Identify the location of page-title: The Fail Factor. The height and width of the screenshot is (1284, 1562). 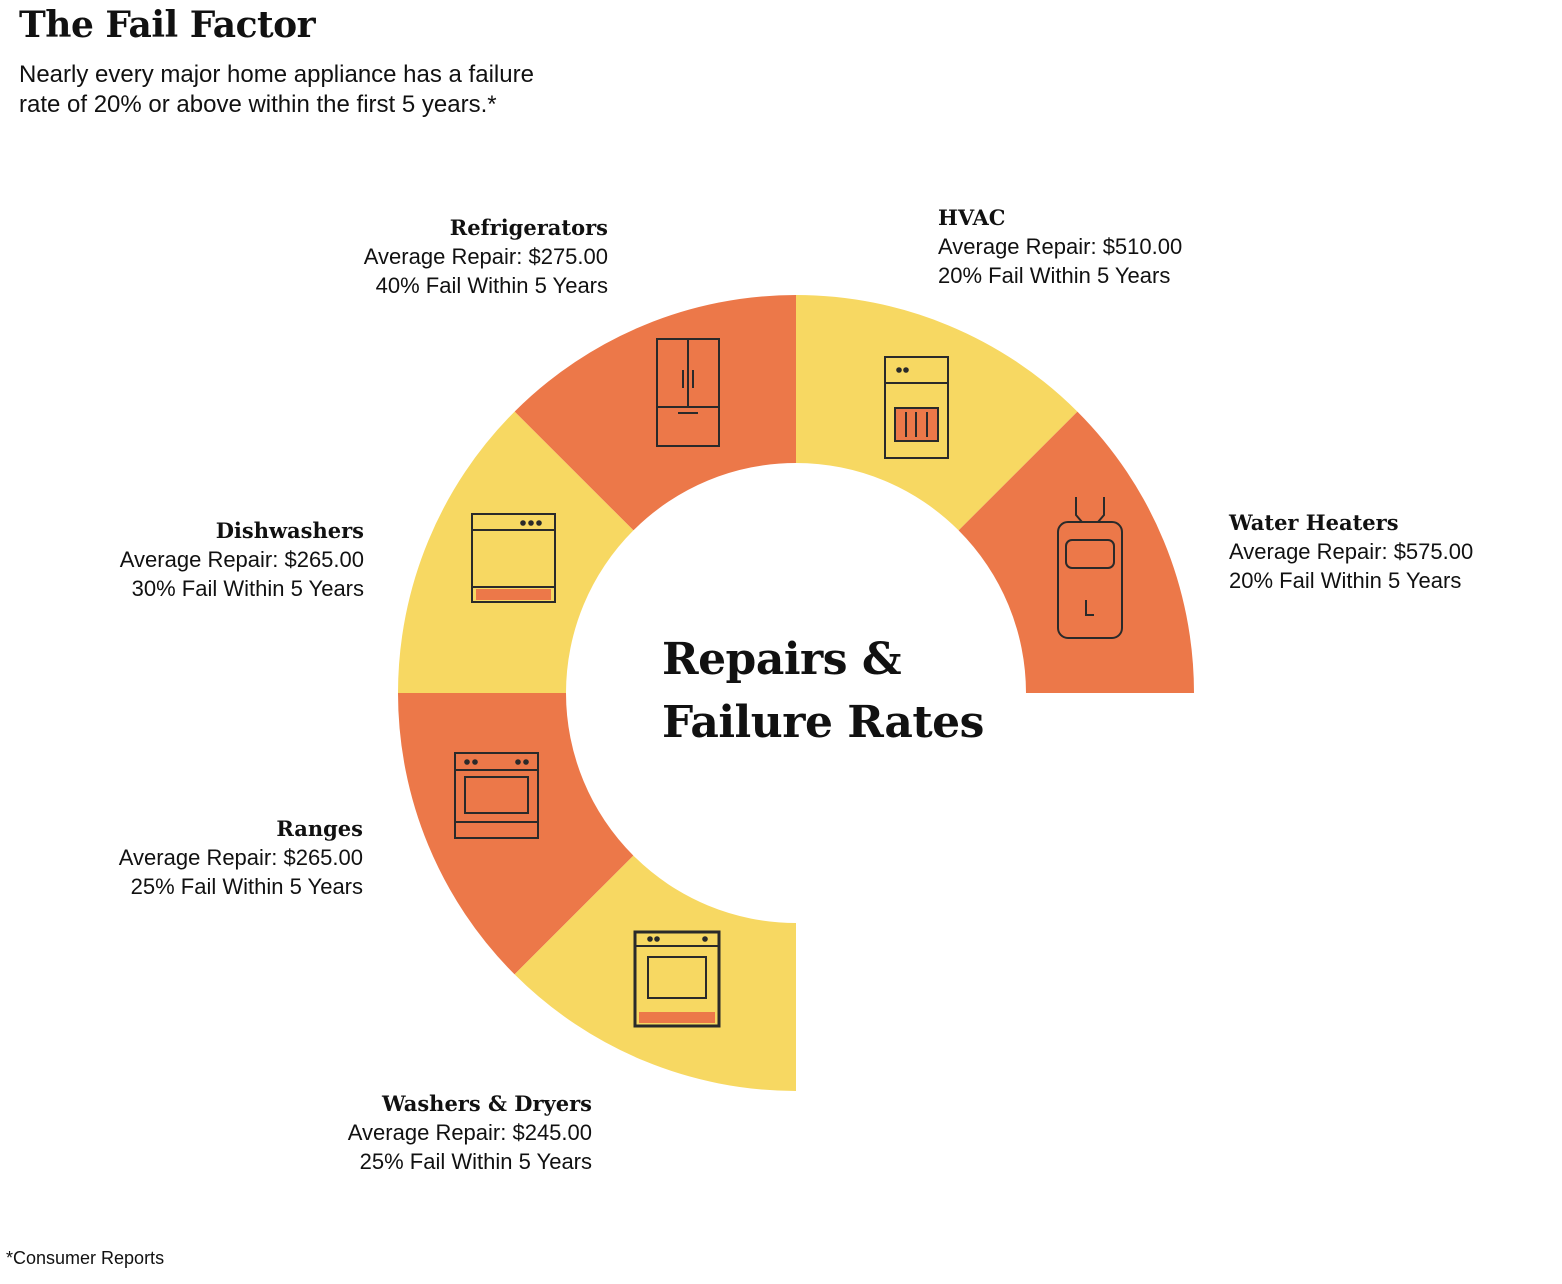
(167, 25).